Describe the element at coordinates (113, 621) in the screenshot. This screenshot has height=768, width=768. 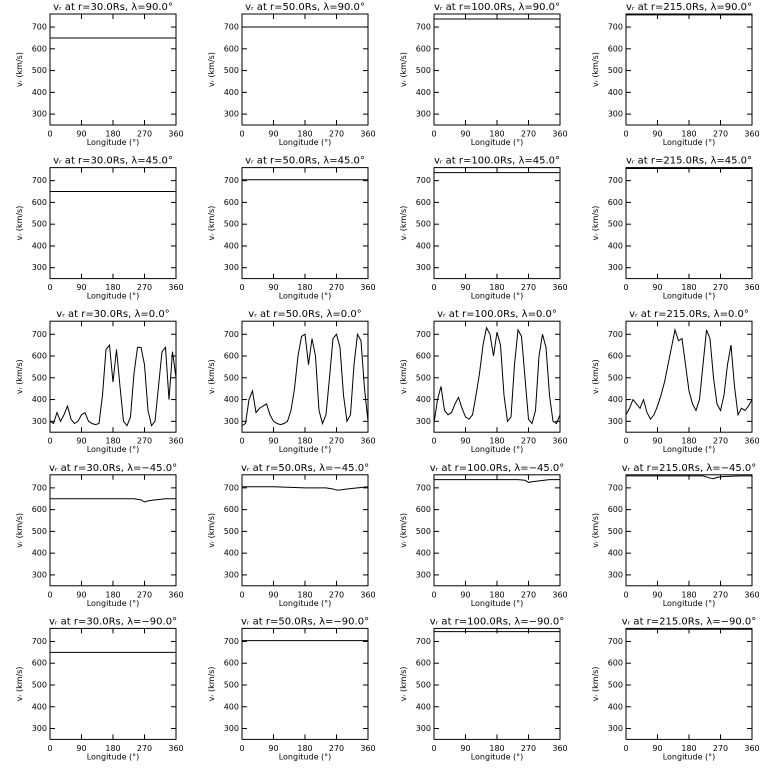
I see `chart-title: vᵣ at r=30.0Rs, λ=−90.0°` at that location.